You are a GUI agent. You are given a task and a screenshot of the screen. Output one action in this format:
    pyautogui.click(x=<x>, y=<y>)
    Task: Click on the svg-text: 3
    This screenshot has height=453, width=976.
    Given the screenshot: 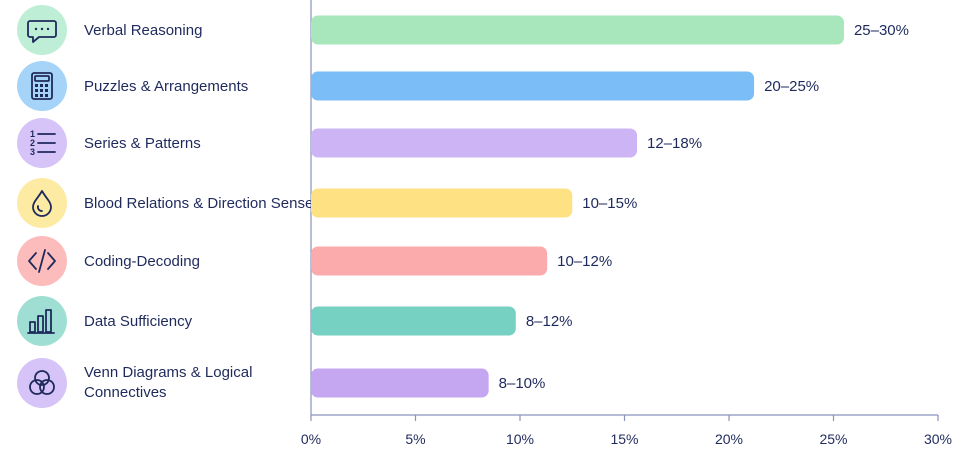 What is the action you would take?
    pyautogui.click(x=32, y=152)
    